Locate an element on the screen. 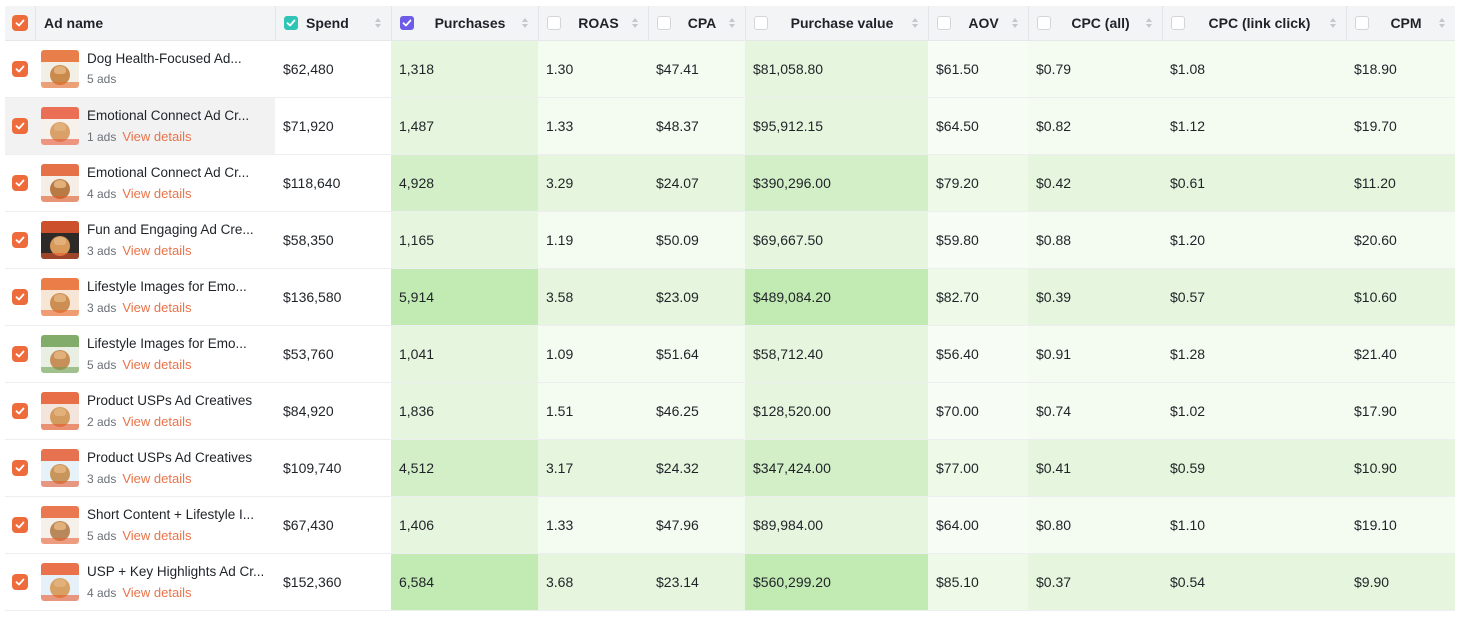  column-header-purchase-value: Purchase value is located at coordinates (836, 23).